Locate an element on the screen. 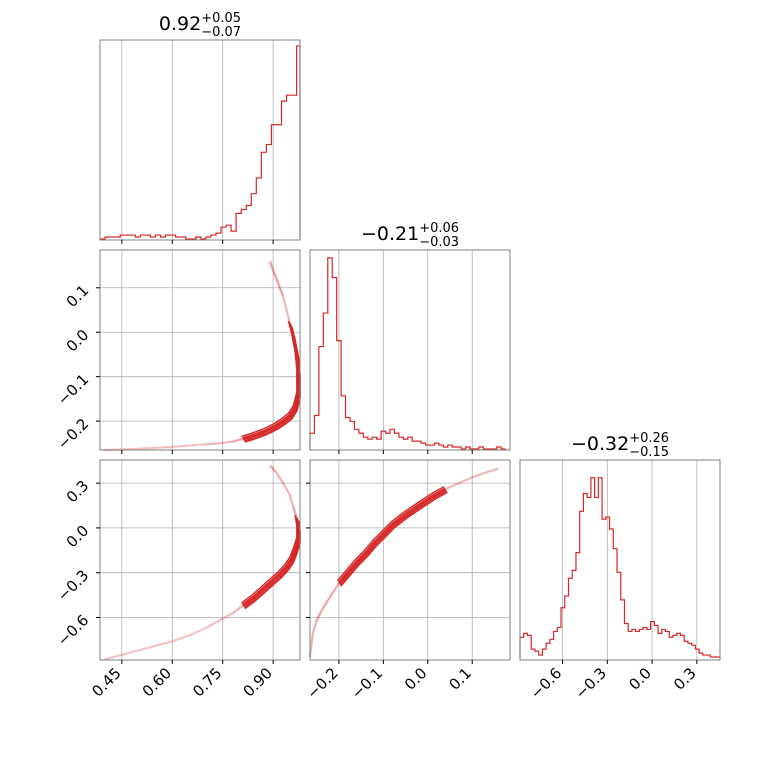 The image size is (760, 760). x-tick-label: −0.2 is located at coordinates (322, 683).